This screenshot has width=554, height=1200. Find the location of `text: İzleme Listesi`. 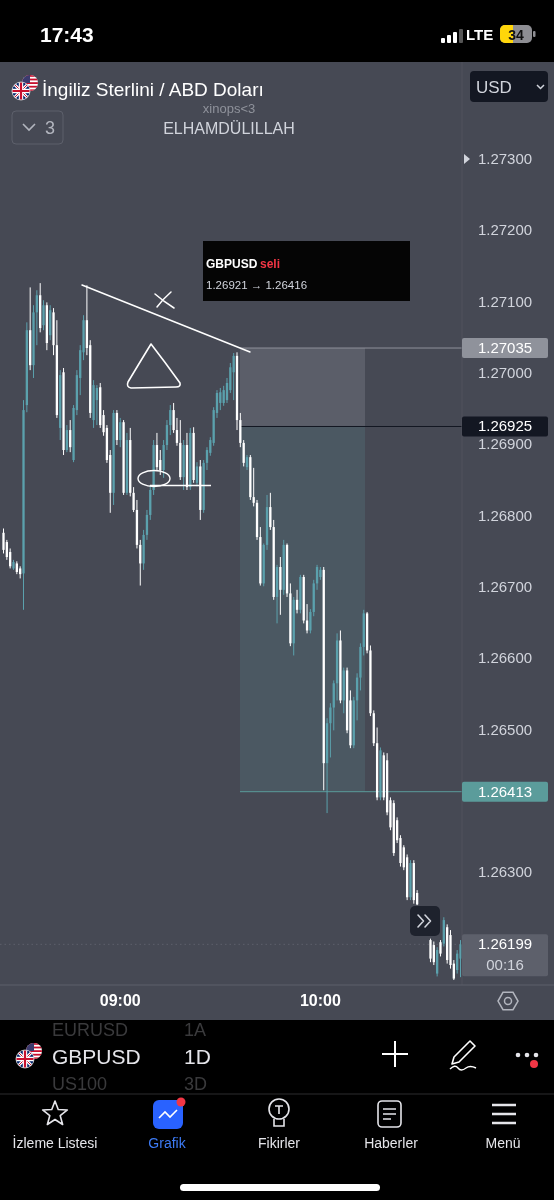

text: İzleme Listesi is located at coordinates (55, 1142).